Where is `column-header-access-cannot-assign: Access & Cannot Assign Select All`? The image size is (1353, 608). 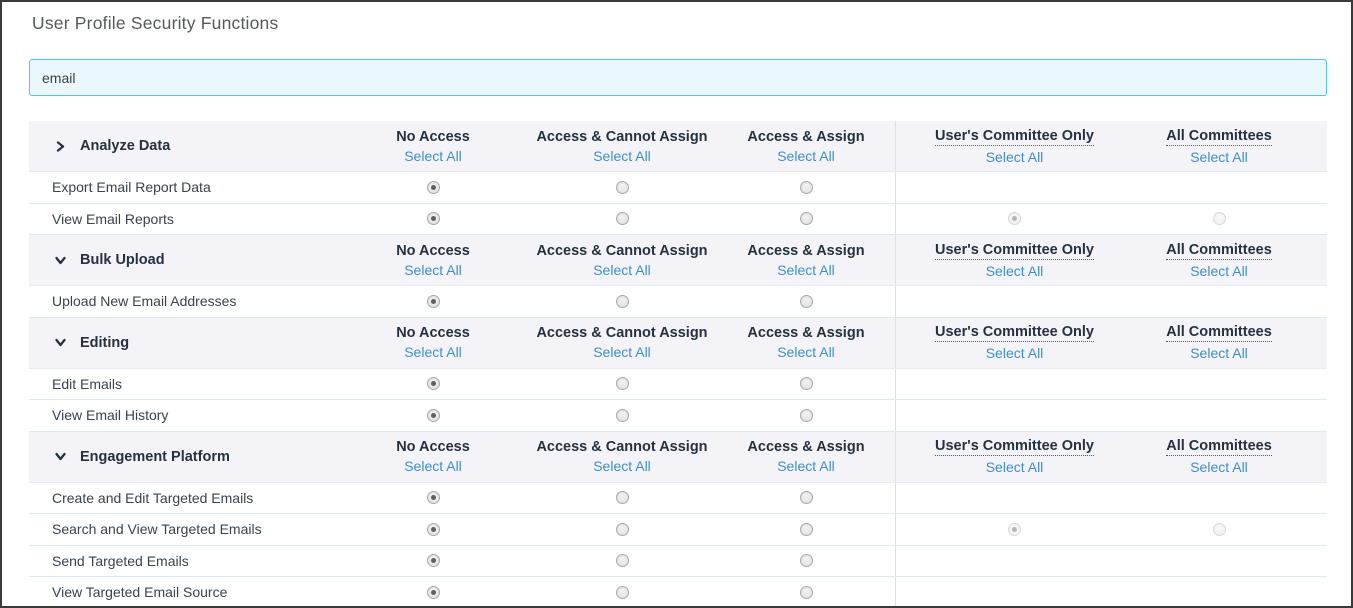
column-header-access-cannot-assign: Access & Cannot Assign Select All is located at coordinates (622, 457).